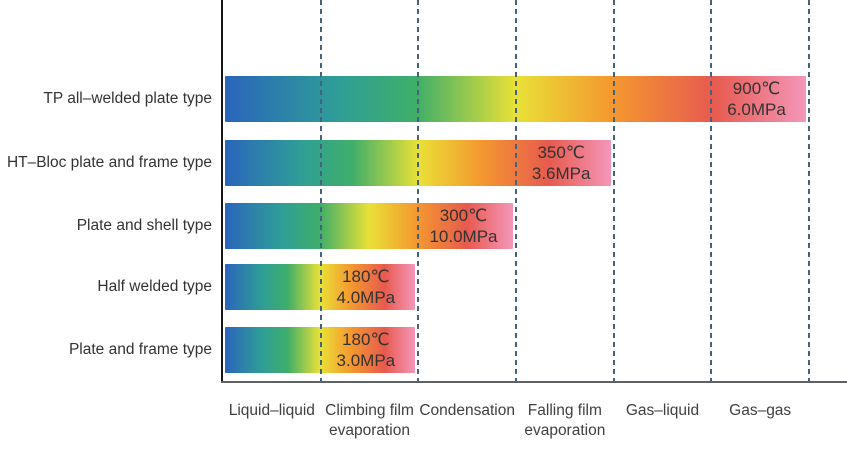  I want to click on x-axis-label-line1: Climbing film, so click(369, 410).